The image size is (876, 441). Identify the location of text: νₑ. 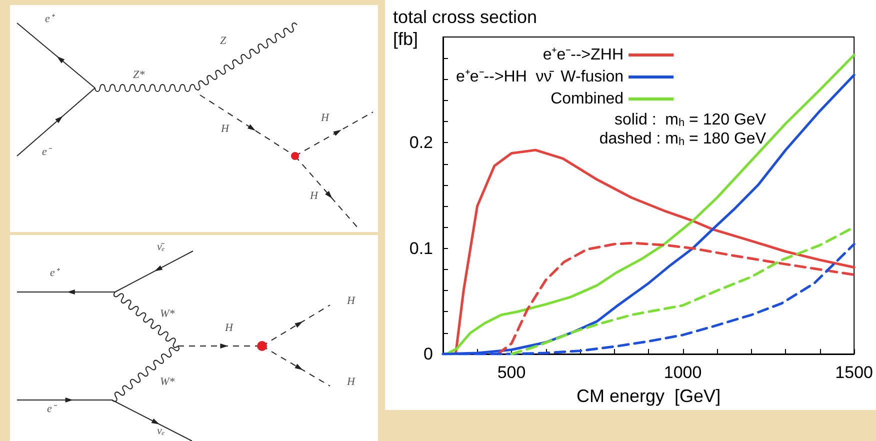
(161, 431).